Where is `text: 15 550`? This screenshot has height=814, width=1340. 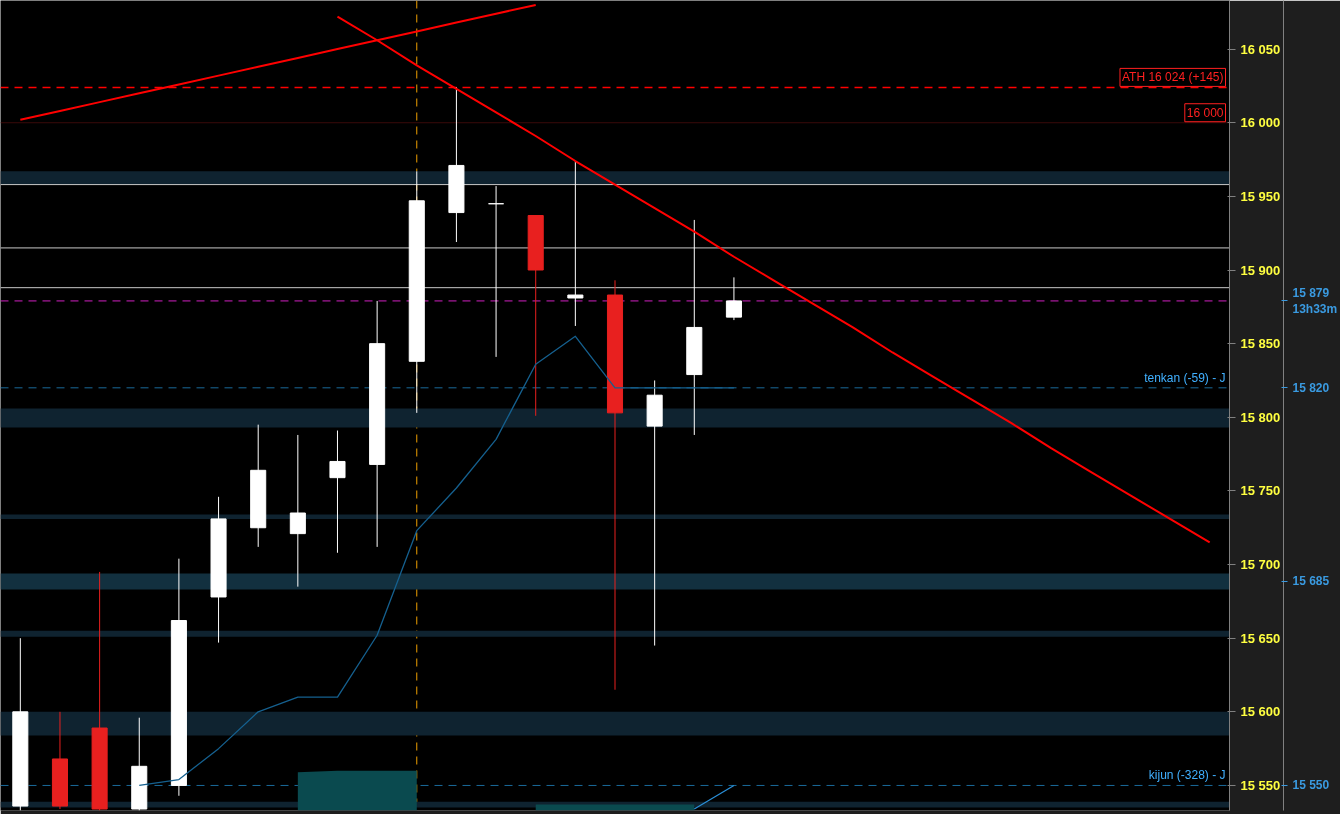
text: 15 550 is located at coordinates (1311, 785).